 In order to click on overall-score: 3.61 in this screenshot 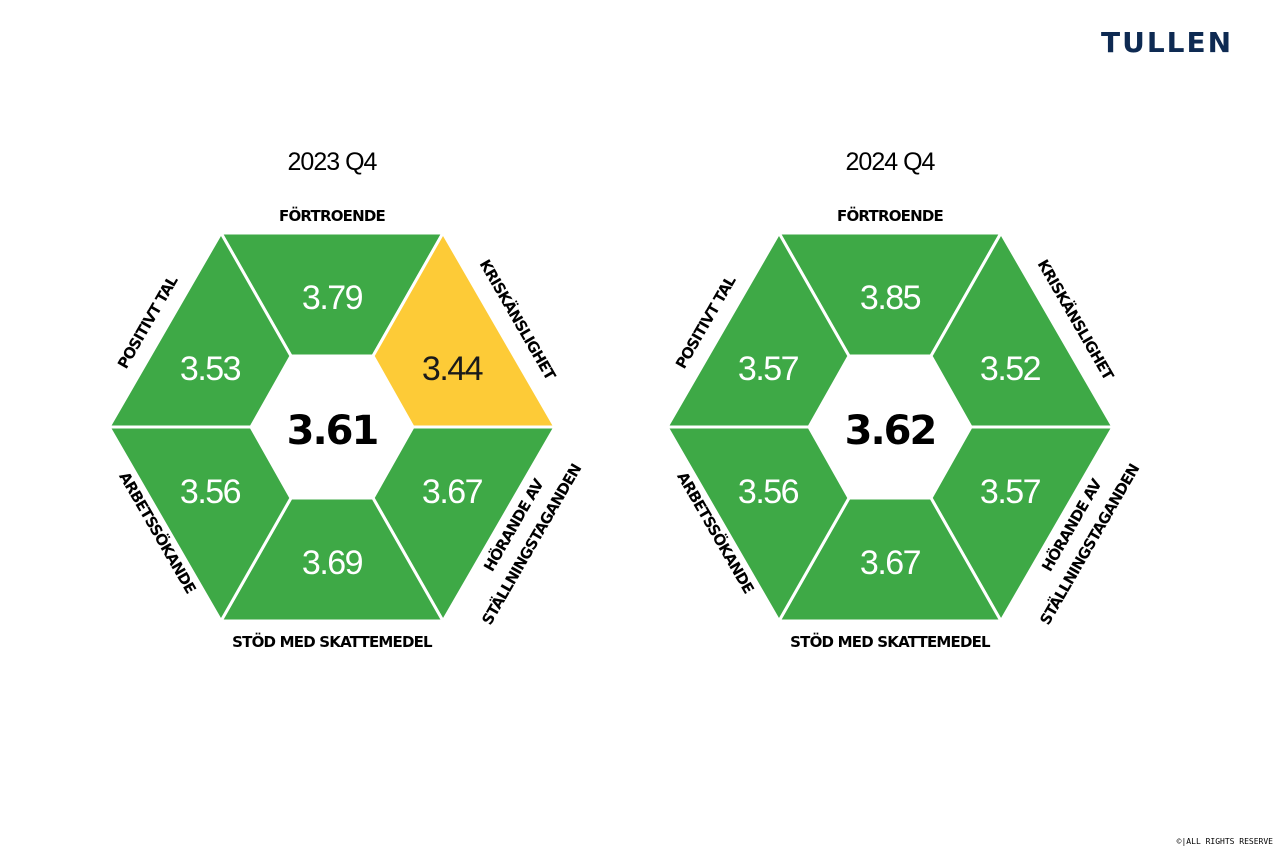, I will do `click(332, 431)`.